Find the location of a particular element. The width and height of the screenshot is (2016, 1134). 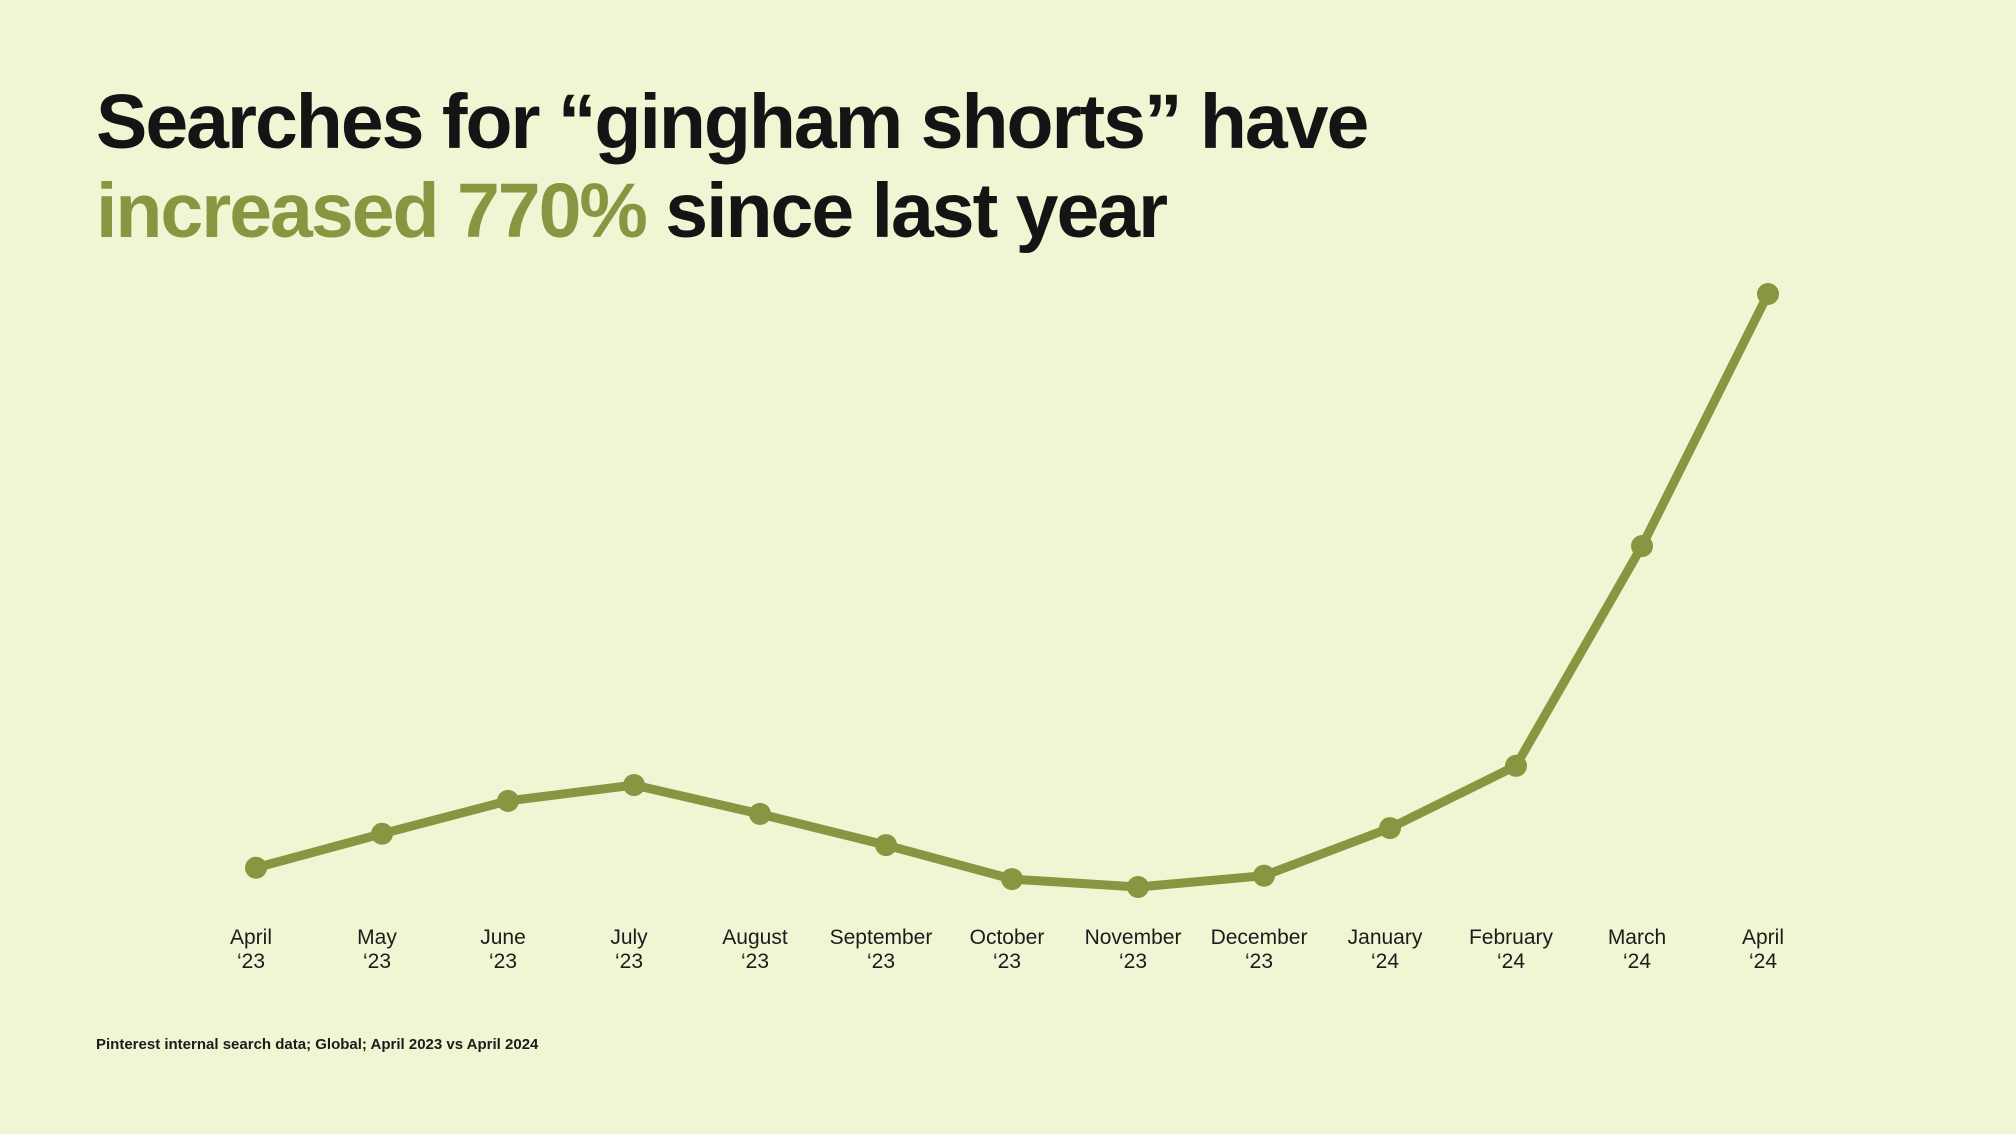

x-tick-label: August ‘23 is located at coordinates (755, 949).